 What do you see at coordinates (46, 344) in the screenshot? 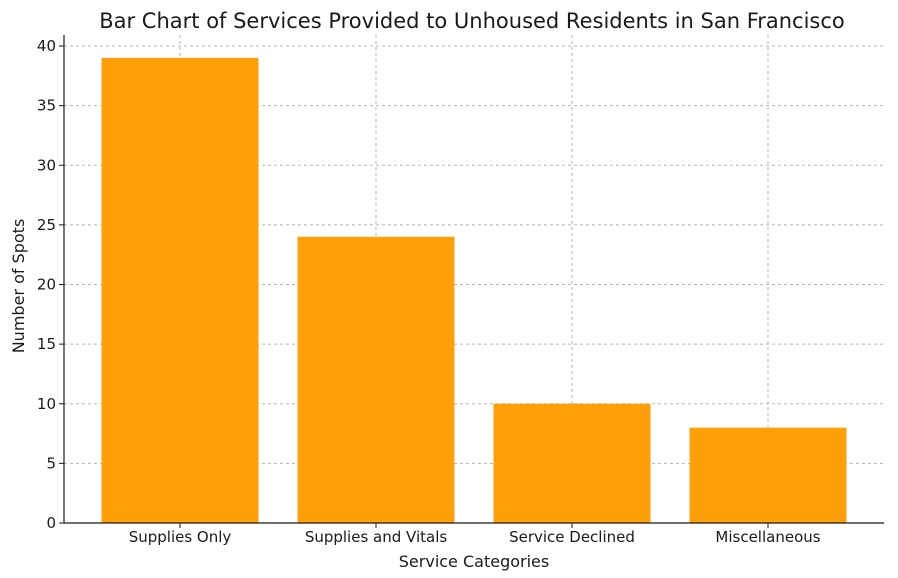
I see `y-tick-label: 15` at bounding box center [46, 344].